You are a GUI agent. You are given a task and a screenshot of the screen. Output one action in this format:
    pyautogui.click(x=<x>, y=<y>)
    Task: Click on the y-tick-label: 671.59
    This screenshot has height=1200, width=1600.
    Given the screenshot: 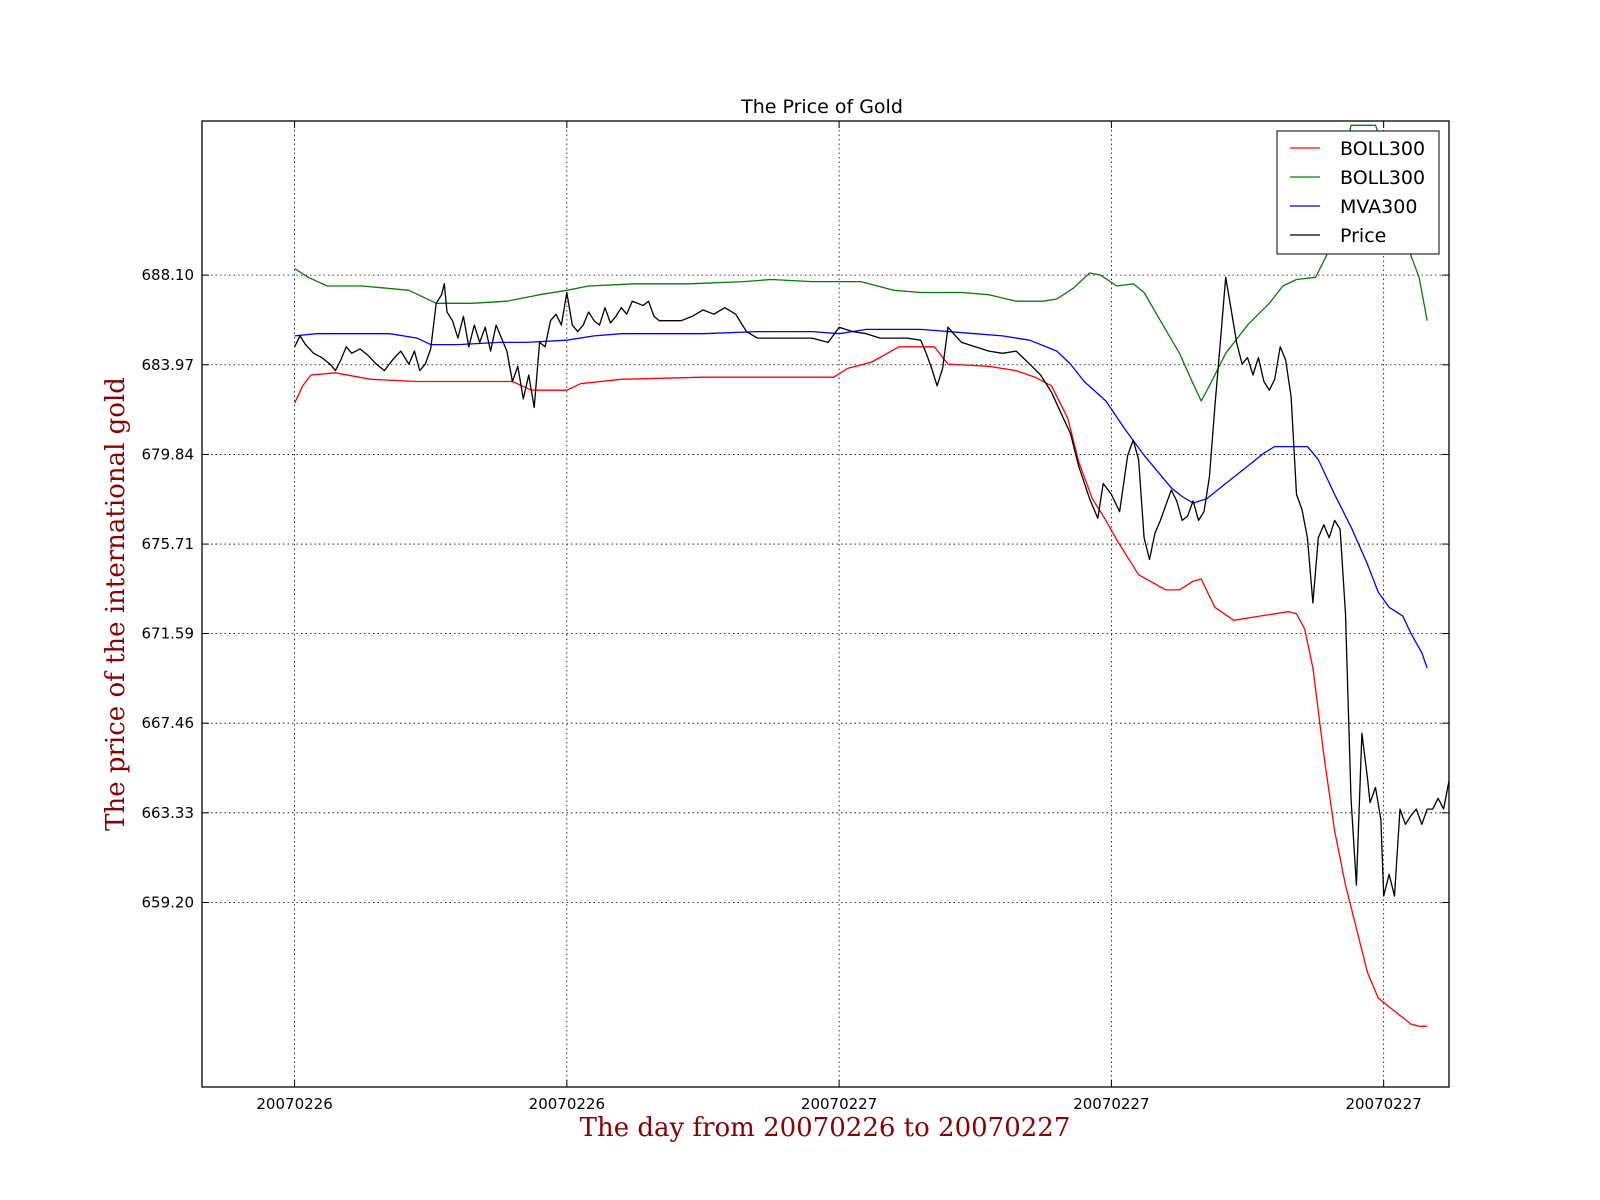 What is the action you would take?
    pyautogui.click(x=168, y=634)
    